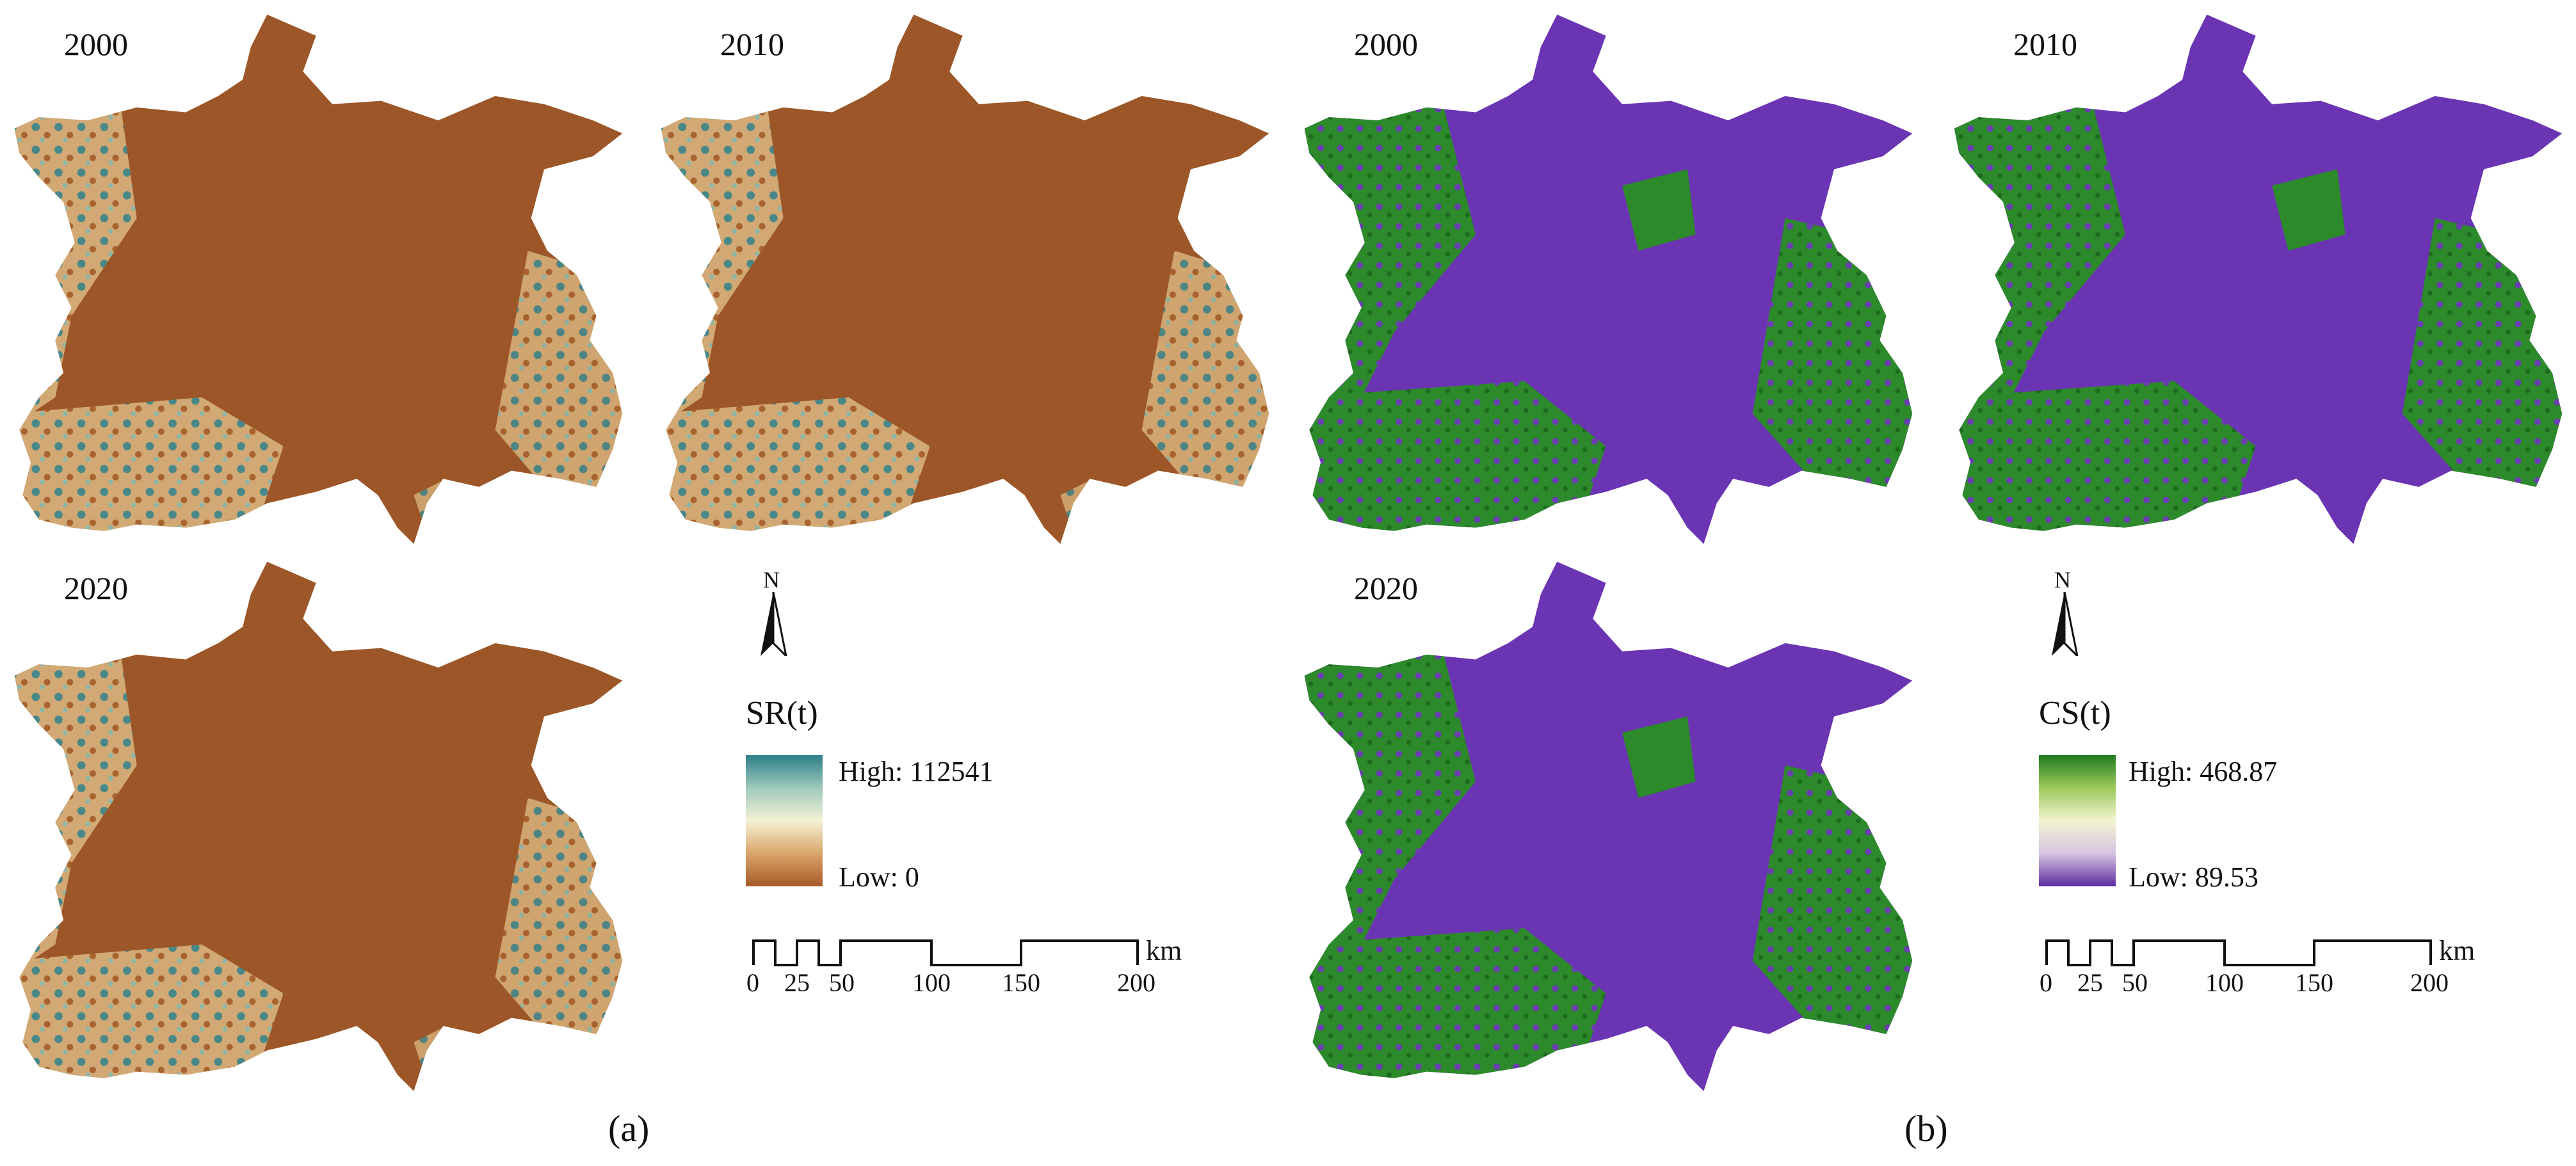 The image size is (2576, 1166). I want to click on legend-title: CS(t), so click(2075, 713).